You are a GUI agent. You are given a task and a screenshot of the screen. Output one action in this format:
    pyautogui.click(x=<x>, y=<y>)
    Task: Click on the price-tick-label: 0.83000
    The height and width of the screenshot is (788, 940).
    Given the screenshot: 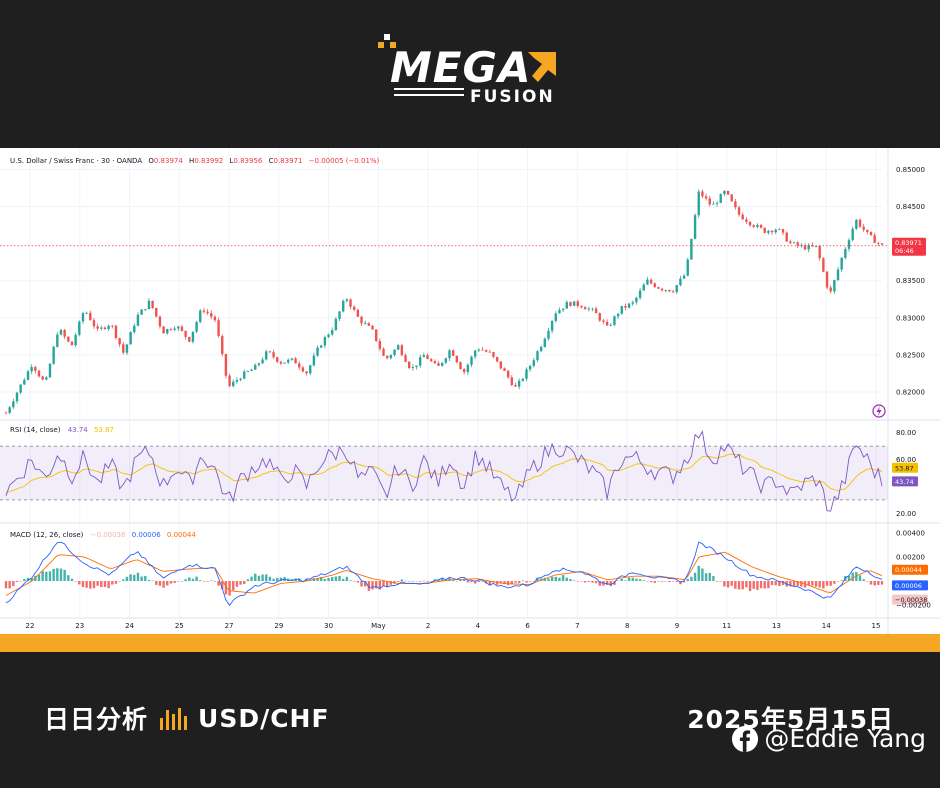 What is the action you would take?
    pyautogui.click(x=910, y=318)
    